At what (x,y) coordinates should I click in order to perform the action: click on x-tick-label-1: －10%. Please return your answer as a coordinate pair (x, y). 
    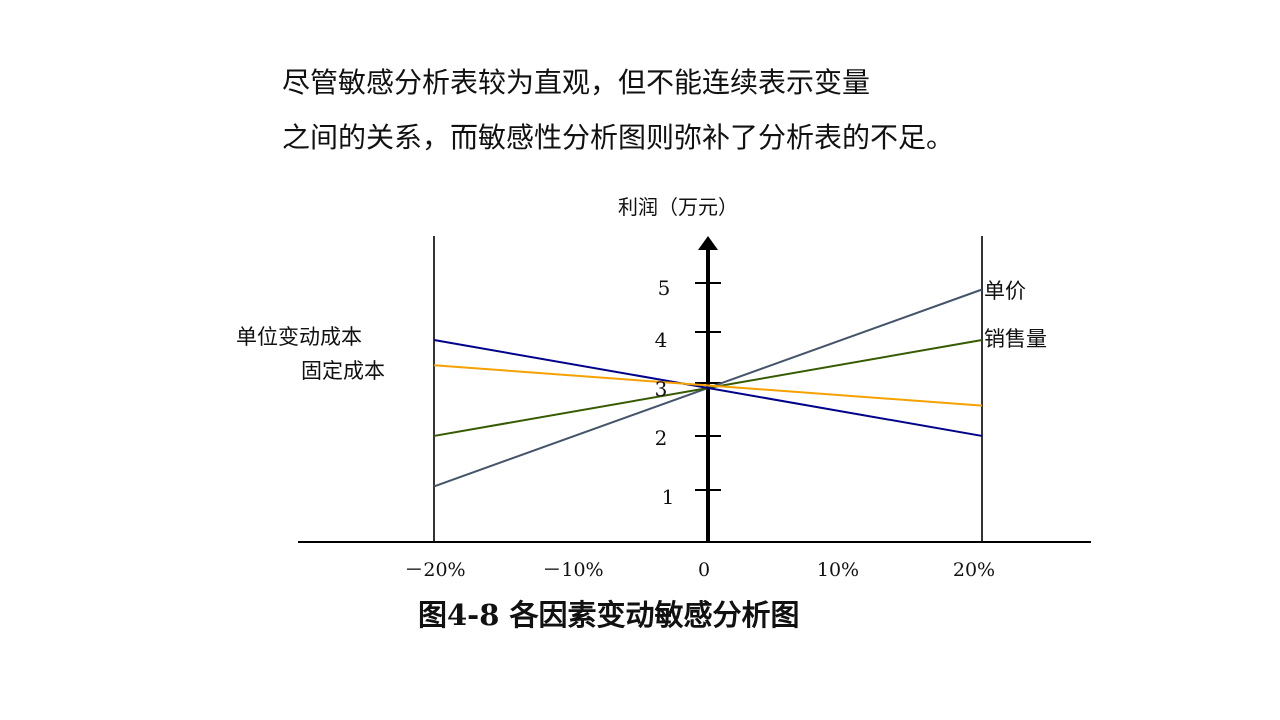
    Looking at the image, I should click on (572, 570).